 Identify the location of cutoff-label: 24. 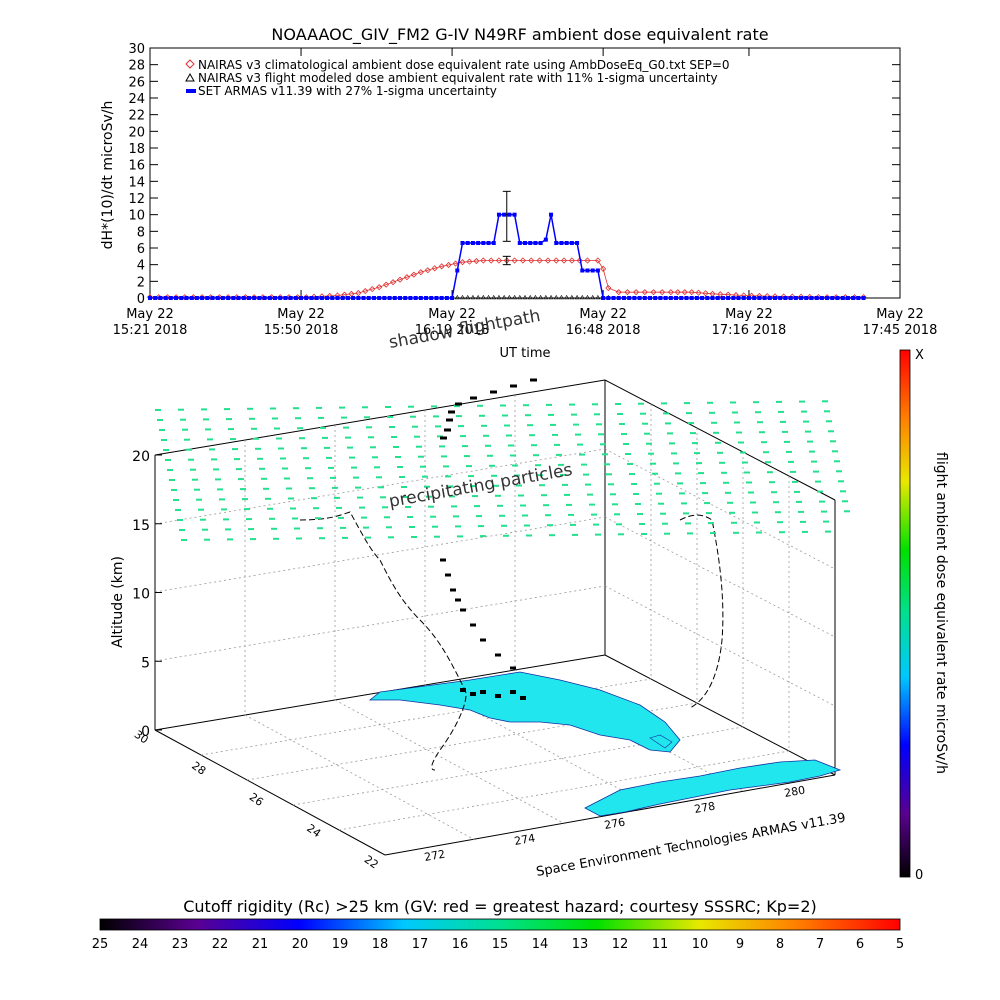
(140, 944).